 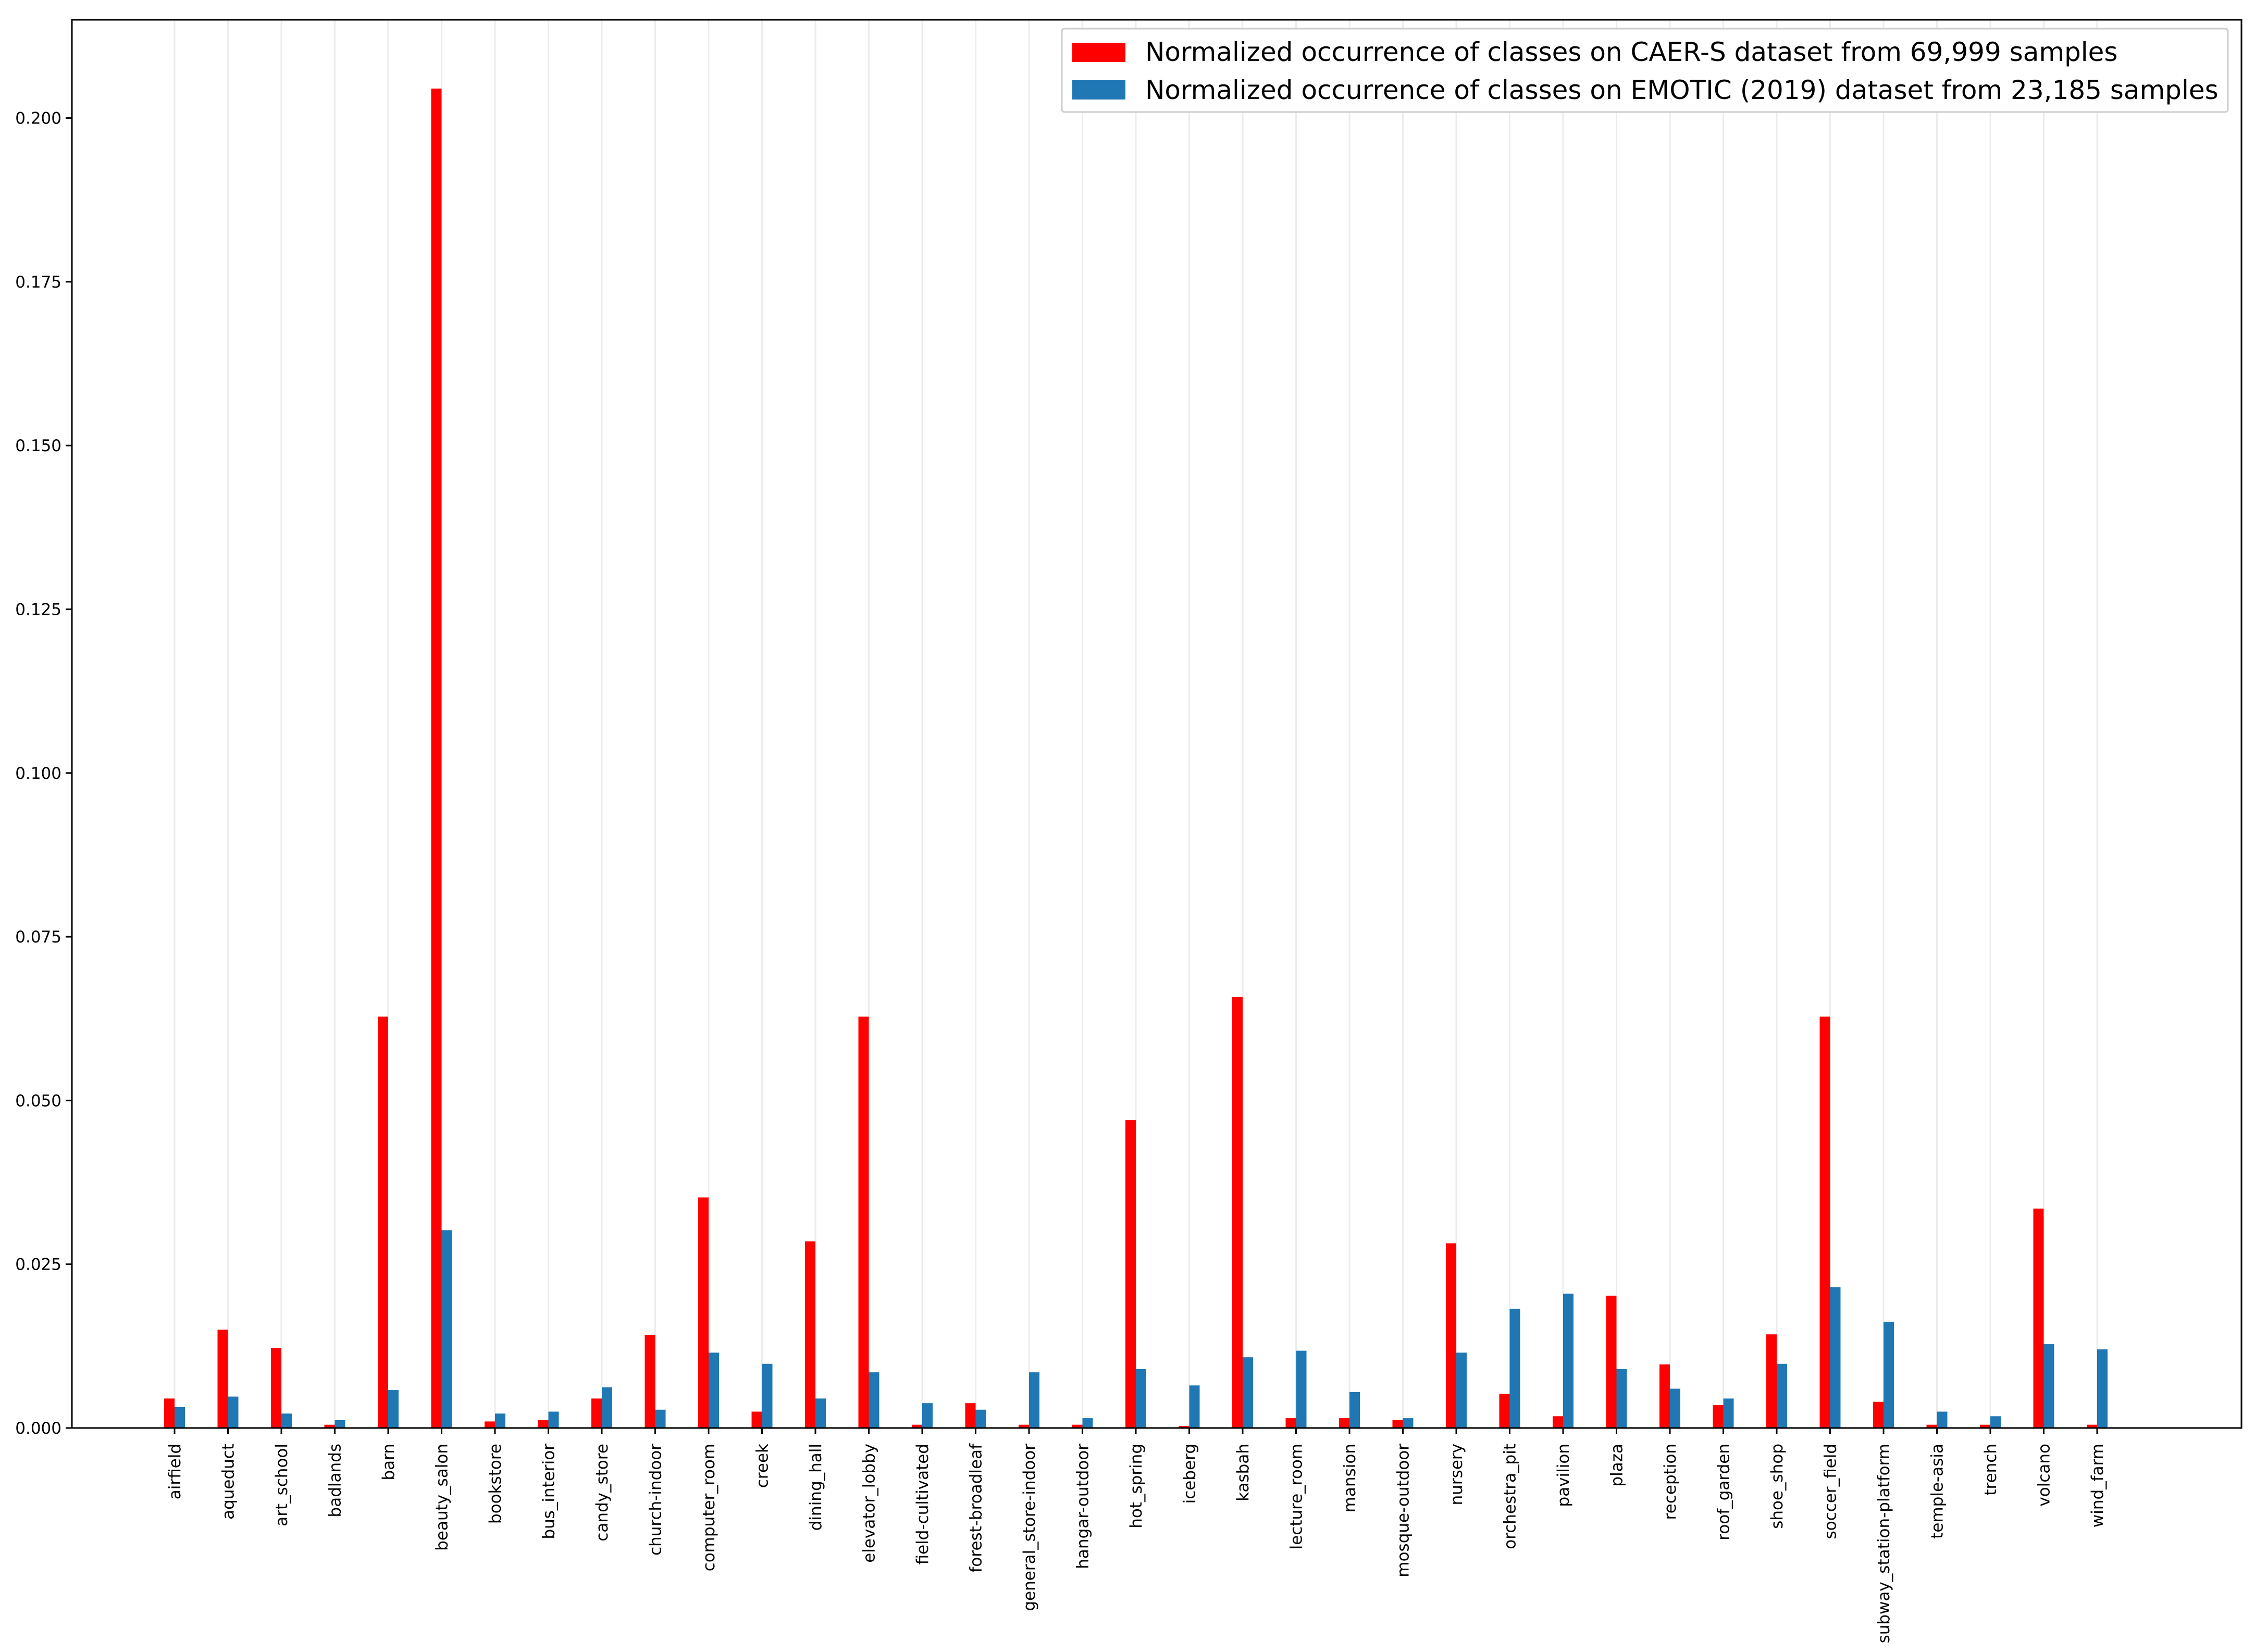 What do you see at coordinates (709, 1507) in the screenshot?
I see `x-tick-label: computer_room` at bounding box center [709, 1507].